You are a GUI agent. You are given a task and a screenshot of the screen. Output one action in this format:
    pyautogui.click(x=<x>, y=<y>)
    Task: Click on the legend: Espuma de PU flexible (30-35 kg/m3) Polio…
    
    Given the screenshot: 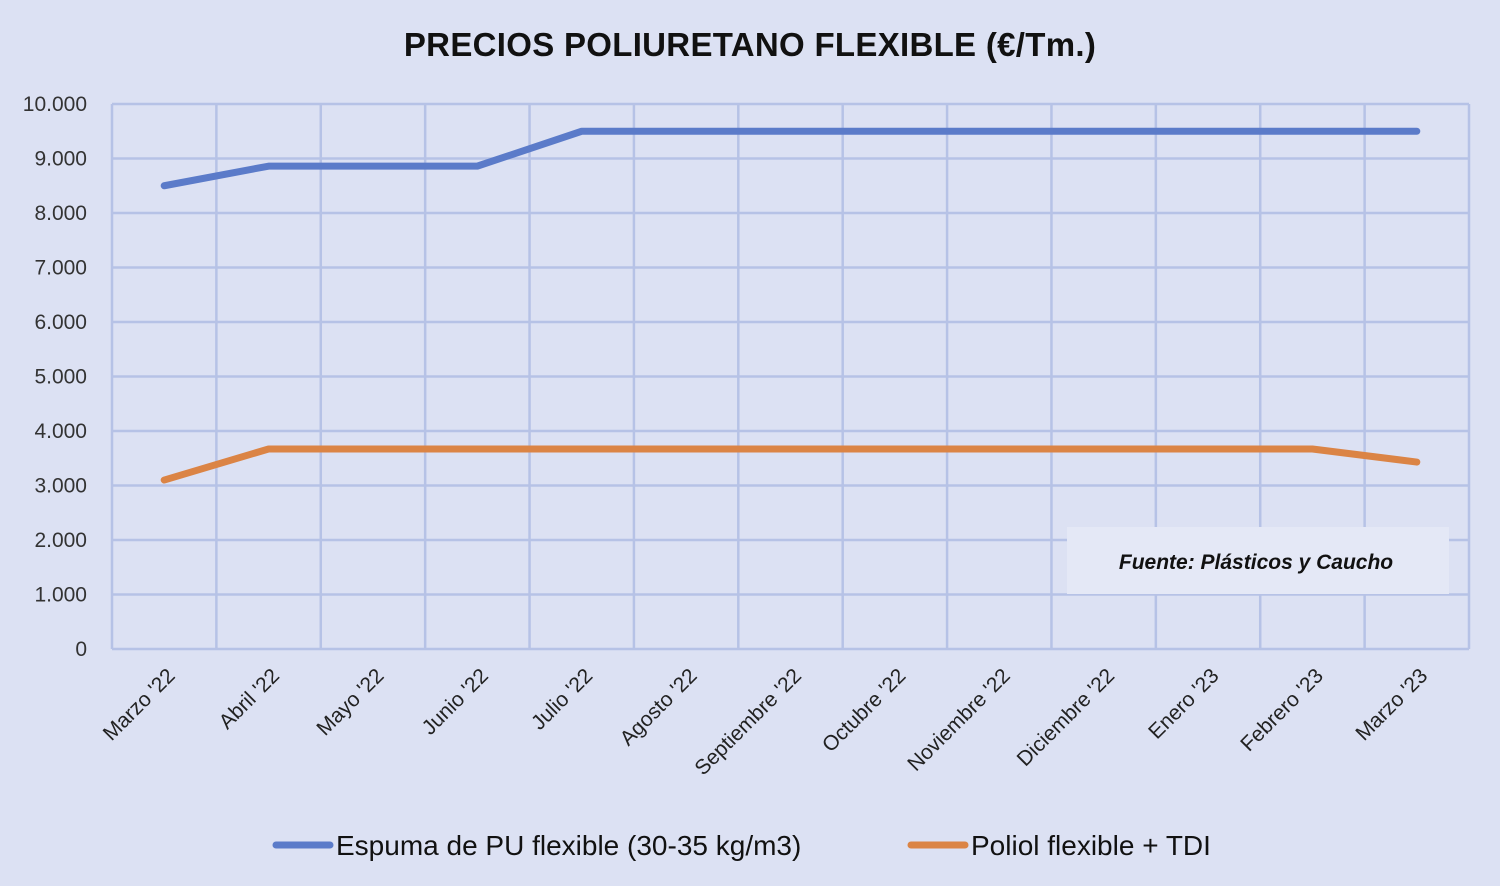 What is the action you would take?
    pyautogui.click(x=741, y=845)
    